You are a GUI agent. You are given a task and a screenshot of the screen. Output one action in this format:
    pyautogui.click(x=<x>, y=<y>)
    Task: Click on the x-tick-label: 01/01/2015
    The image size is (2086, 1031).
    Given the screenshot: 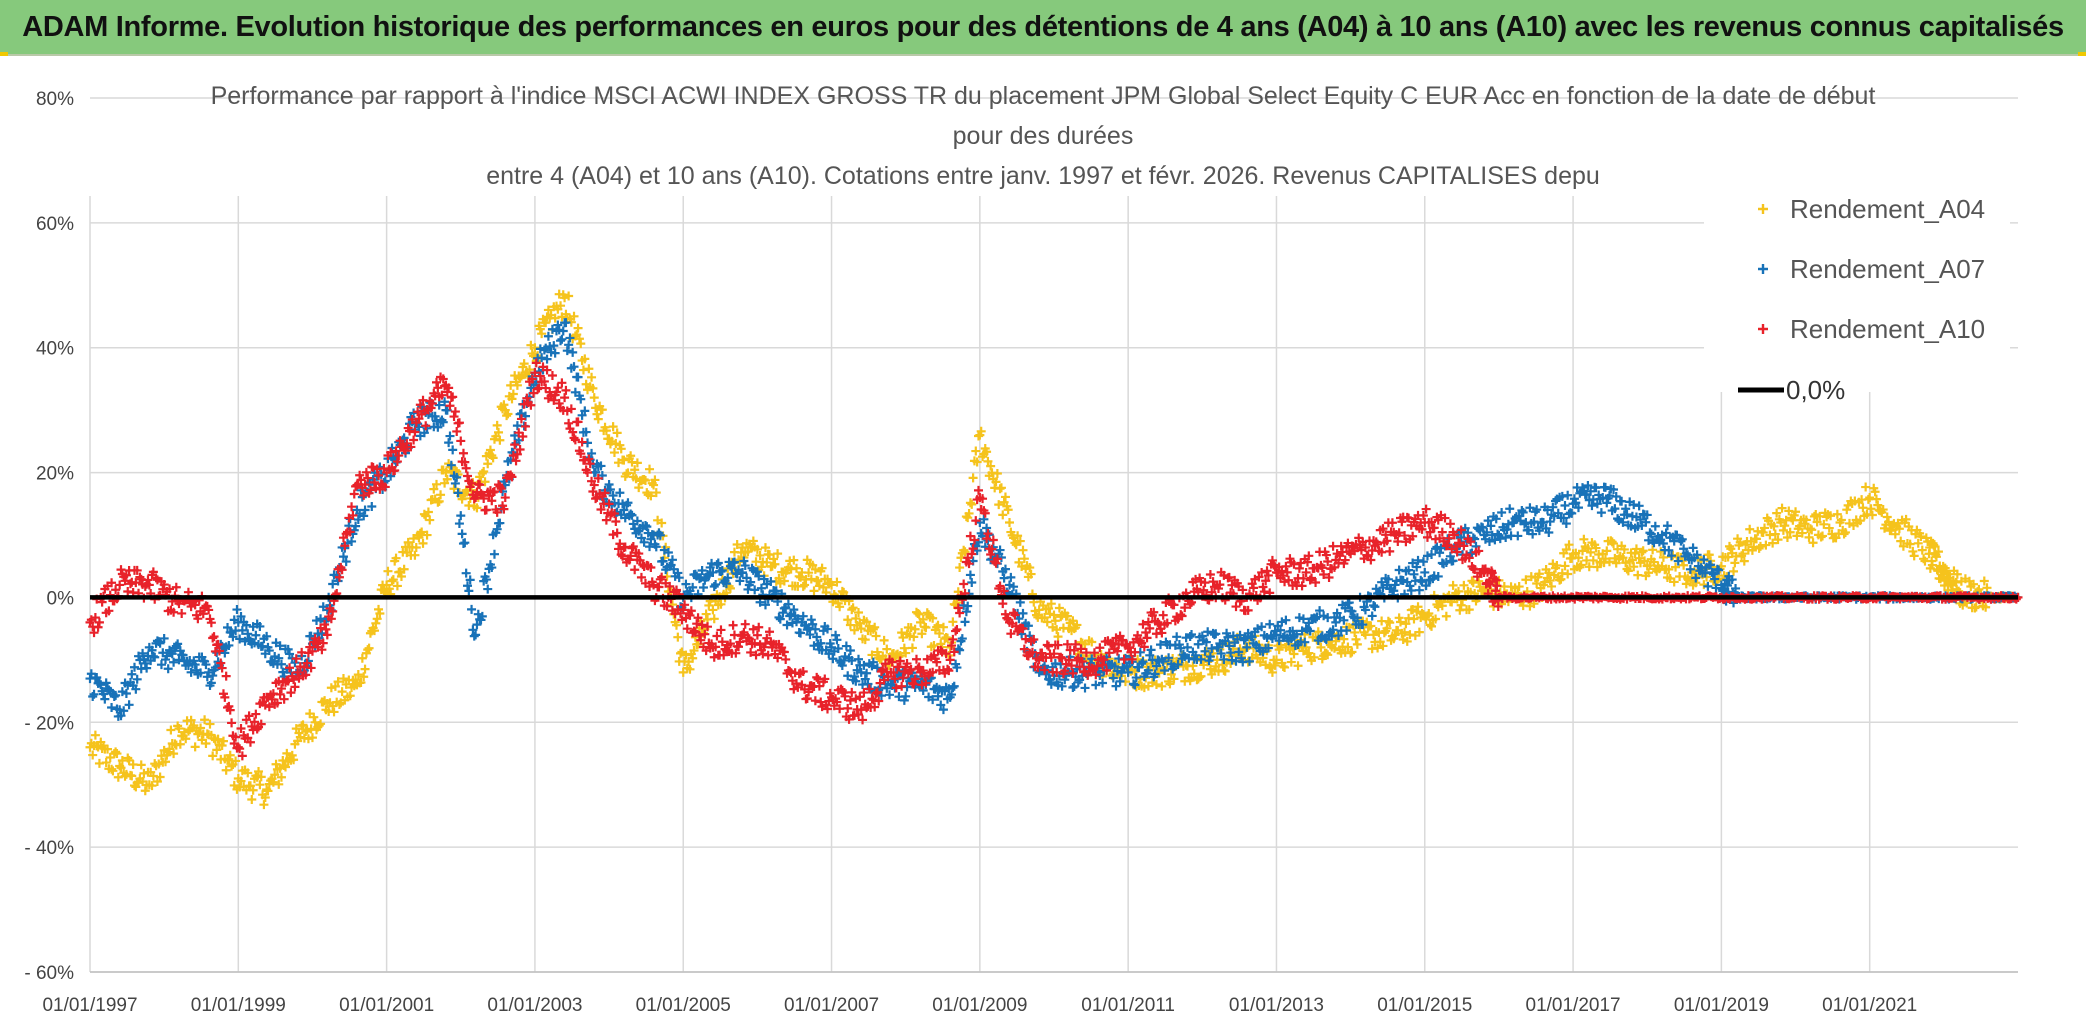 What is the action you would take?
    pyautogui.click(x=1424, y=1005)
    